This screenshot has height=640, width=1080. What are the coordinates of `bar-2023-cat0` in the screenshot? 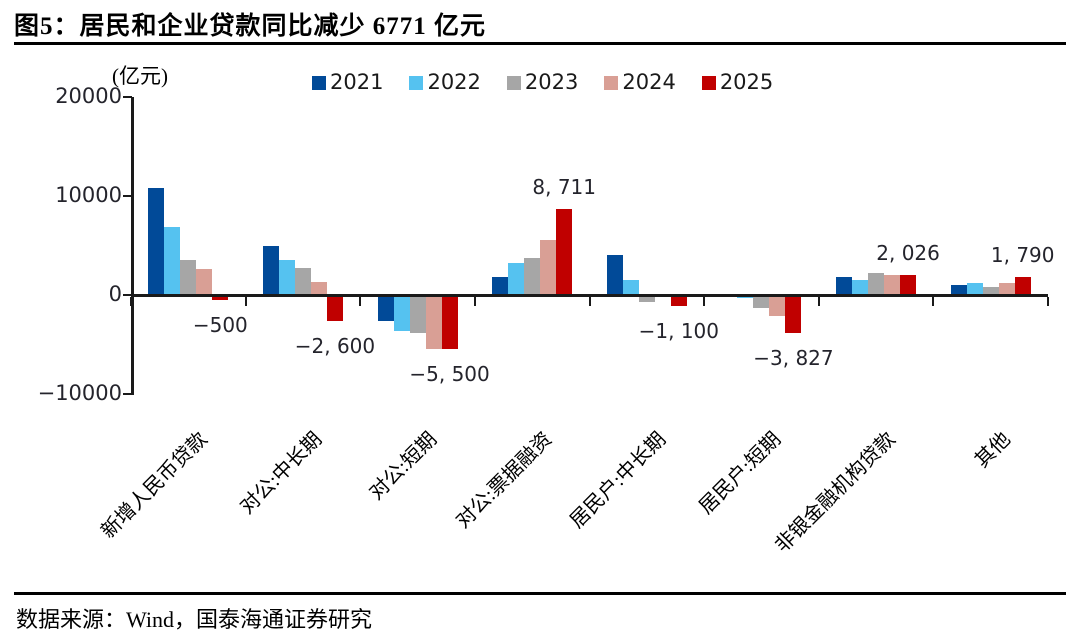 It's located at (188, 277).